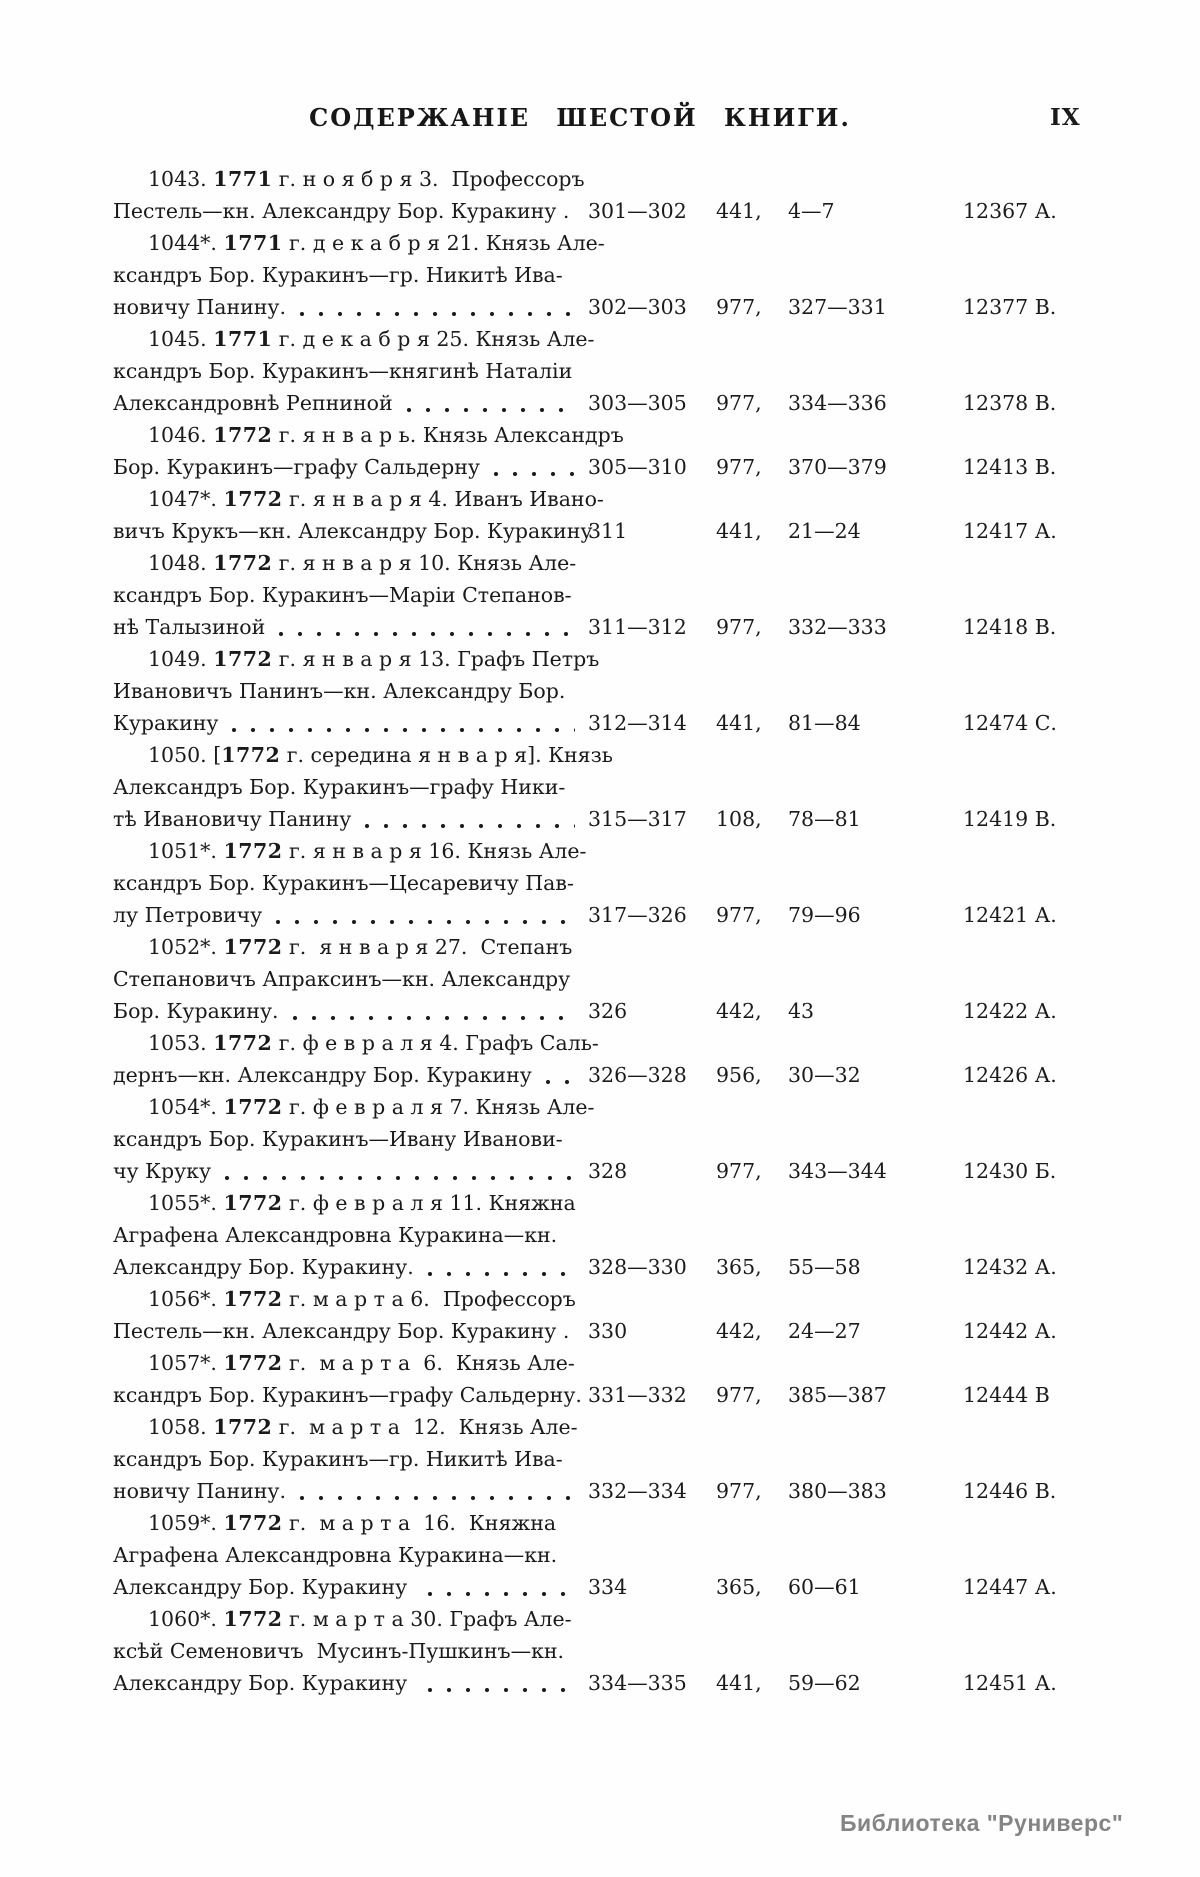  Describe the element at coordinates (296, 467) in the screenshot. I see `entry-text: Бор. Куракинъ—графу Сальдерну` at that location.